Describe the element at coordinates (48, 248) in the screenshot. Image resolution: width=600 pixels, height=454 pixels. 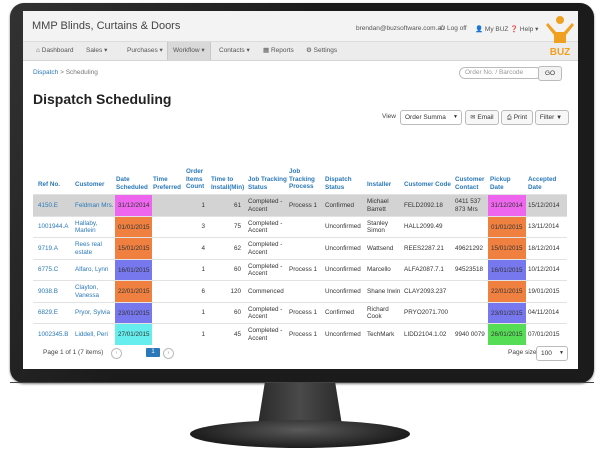
I see `ref-cell: 9719.A` at that location.